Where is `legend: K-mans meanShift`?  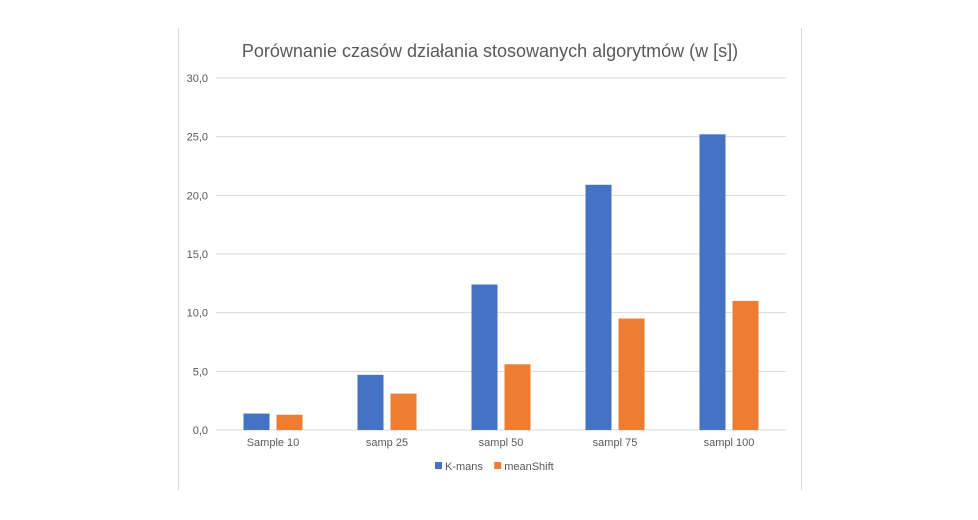
legend: K-mans meanShift is located at coordinates (494, 467).